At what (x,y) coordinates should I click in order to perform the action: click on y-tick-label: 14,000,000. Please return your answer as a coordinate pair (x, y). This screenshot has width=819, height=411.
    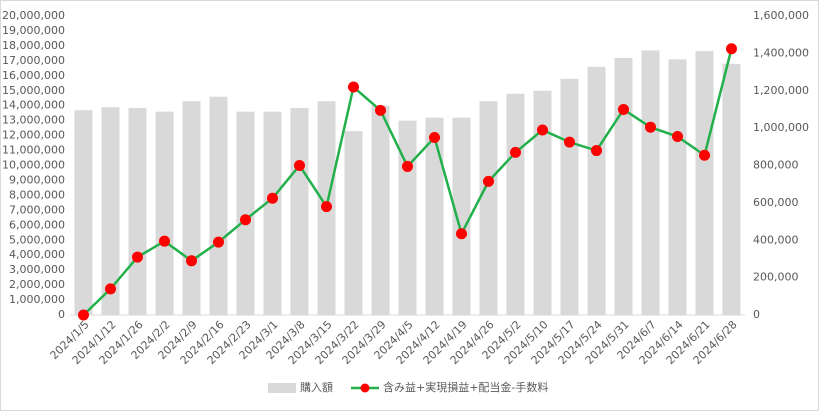
    Looking at the image, I should click on (33, 105).